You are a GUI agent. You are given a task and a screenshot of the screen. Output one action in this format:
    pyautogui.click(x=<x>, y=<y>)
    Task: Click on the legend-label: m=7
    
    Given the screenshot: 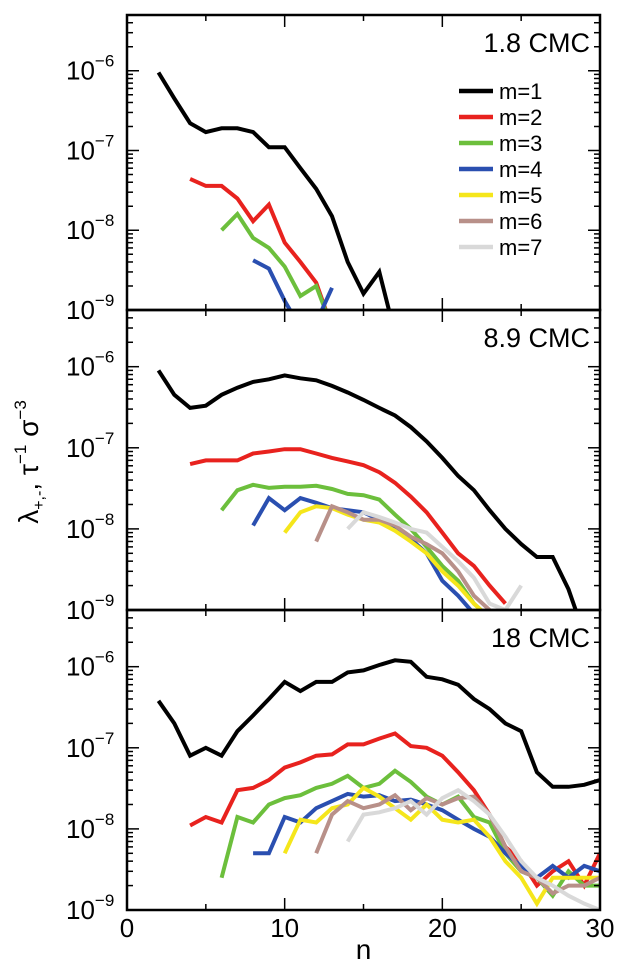 What is the action you would take?
    pyautogui.click(x=520, y=247)
    